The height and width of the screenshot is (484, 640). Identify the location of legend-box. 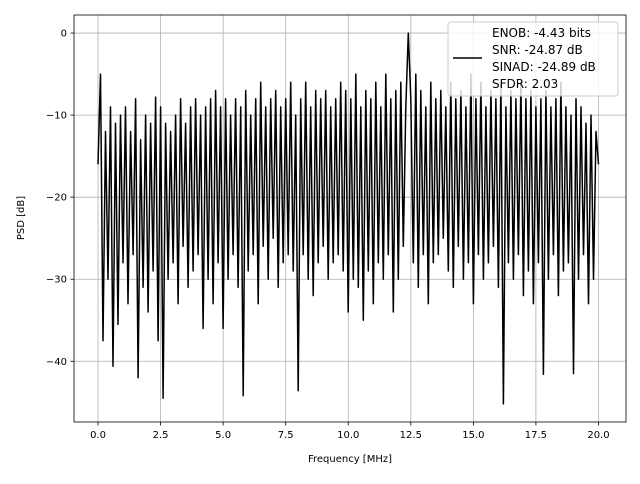
(533, 59).